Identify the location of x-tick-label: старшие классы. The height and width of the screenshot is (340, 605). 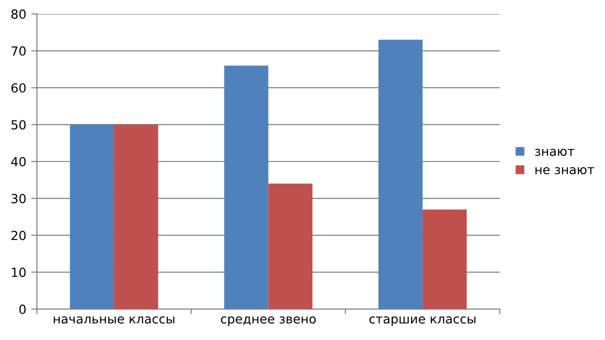
(422, 321).